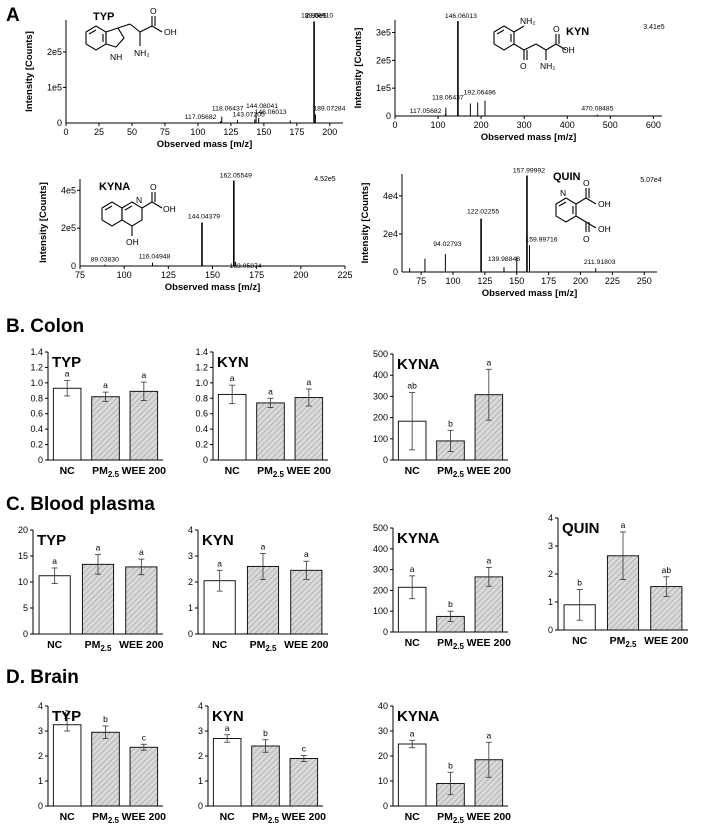 The image size is (704, 828). I want to click on y-tick-label: 1.0, so click(36, 383).